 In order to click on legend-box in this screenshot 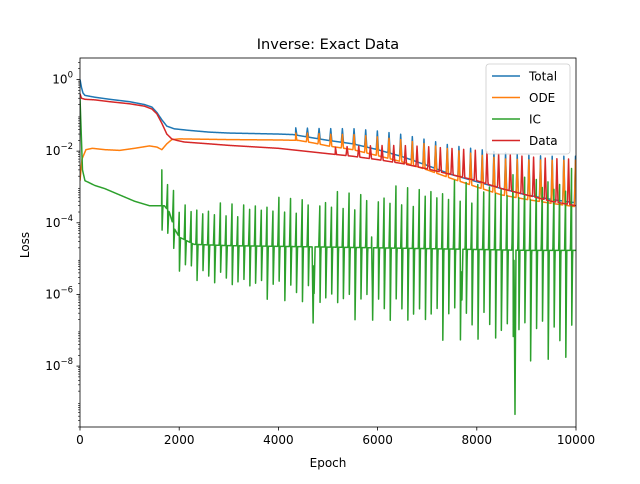, I will do `click(528, 109)`.